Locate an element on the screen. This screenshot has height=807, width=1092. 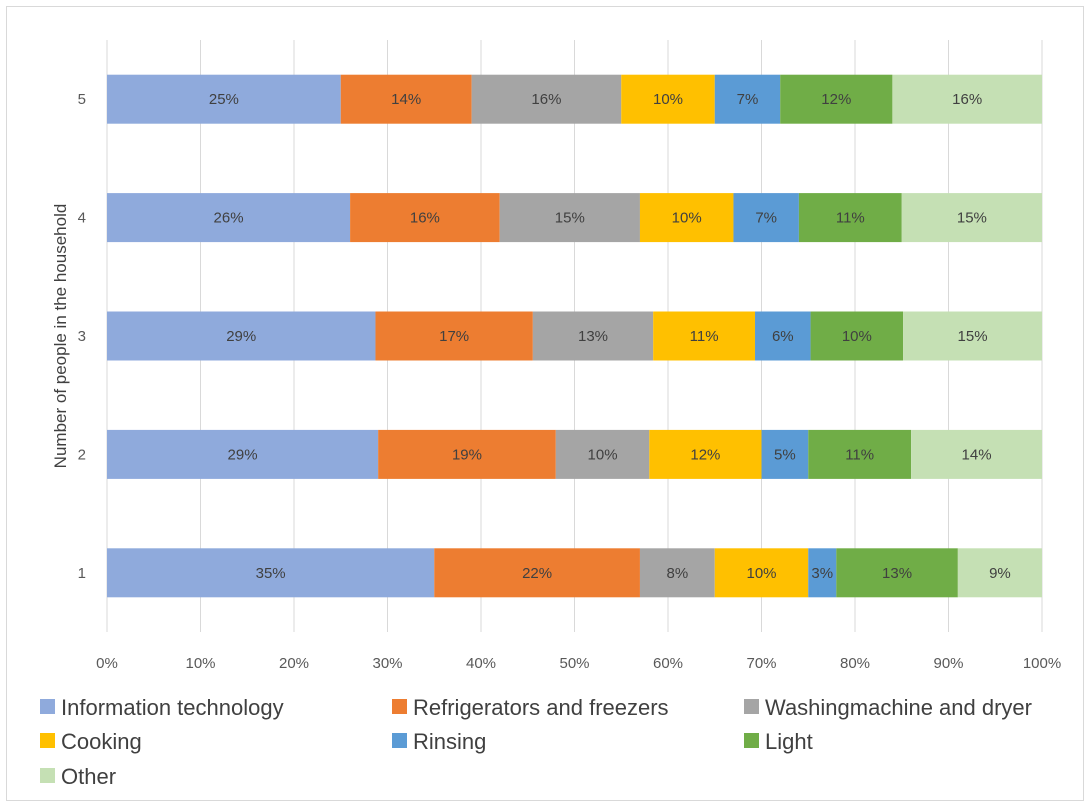
x-tick-label: 80% is located at coordinates (855, 663).